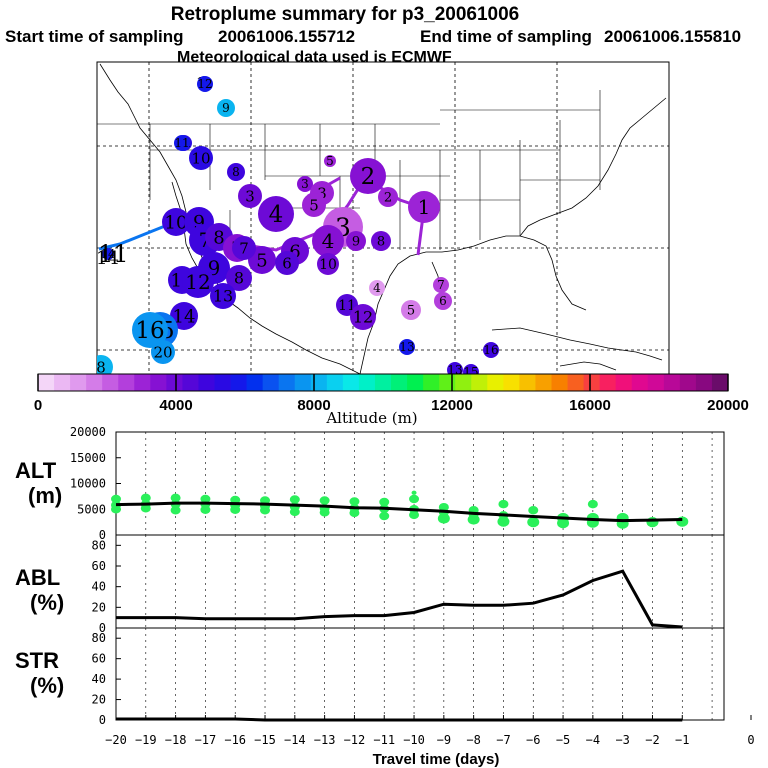 The image size is (768, 768). Describe the element at coordinates (672, 36) in the screenshot. I see `end-time-value: 20061006.155810` at that location.